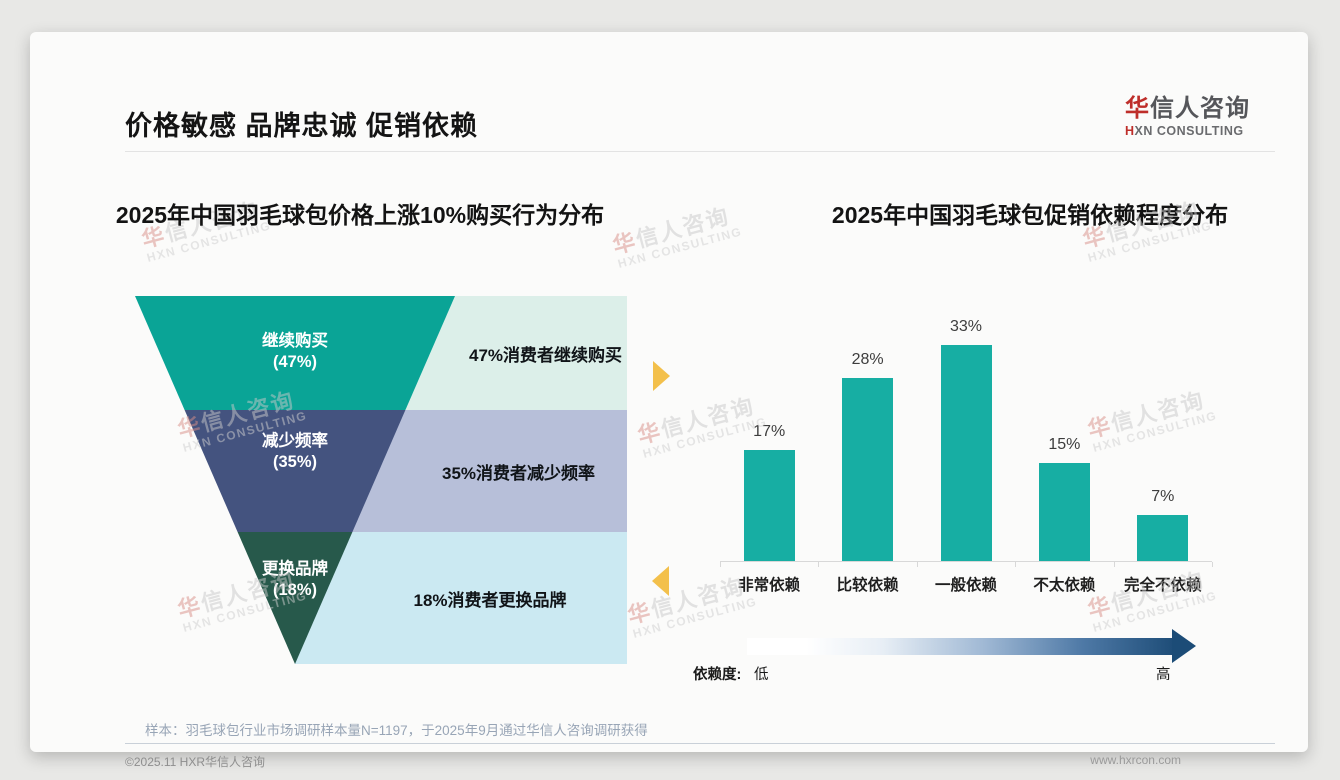  What do you see at coordinates (660, 581) in the screenshot?
I see `connector-arrow-left-icon` at bounding box center [660, 581].